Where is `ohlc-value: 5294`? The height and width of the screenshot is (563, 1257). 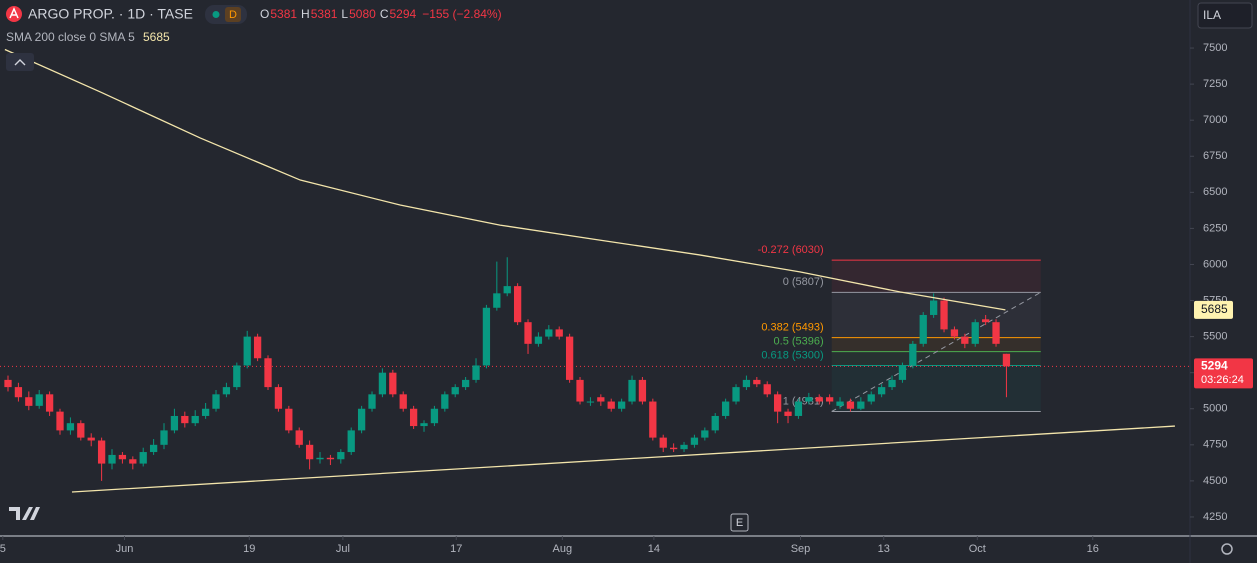 ohlc-value: 5294 is located at coordinates (402, 14).